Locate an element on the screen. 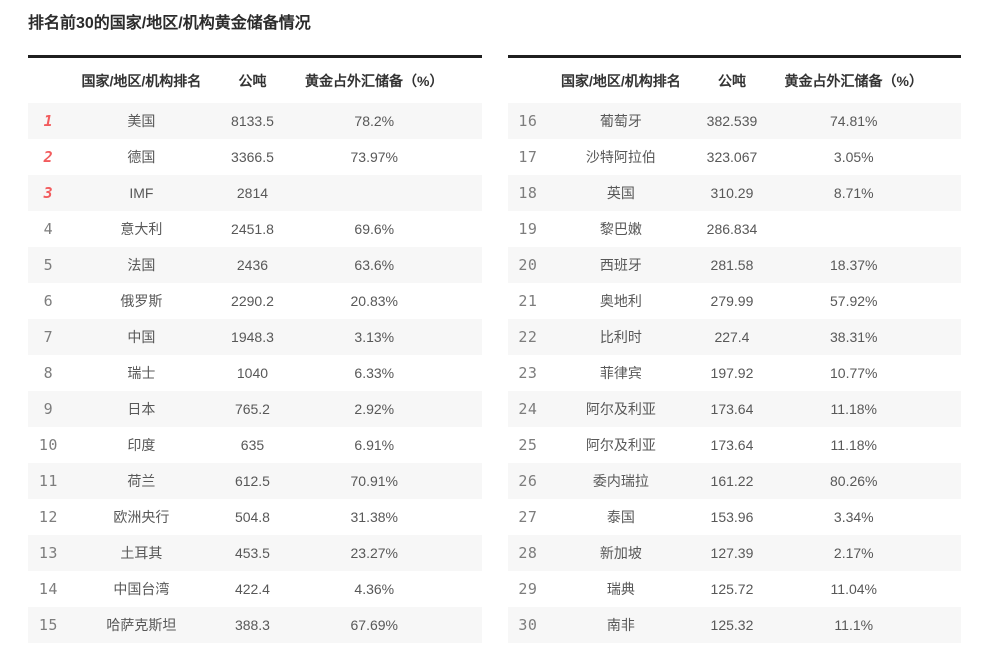  rank-value: 18 is located at coordinates (528, 193).